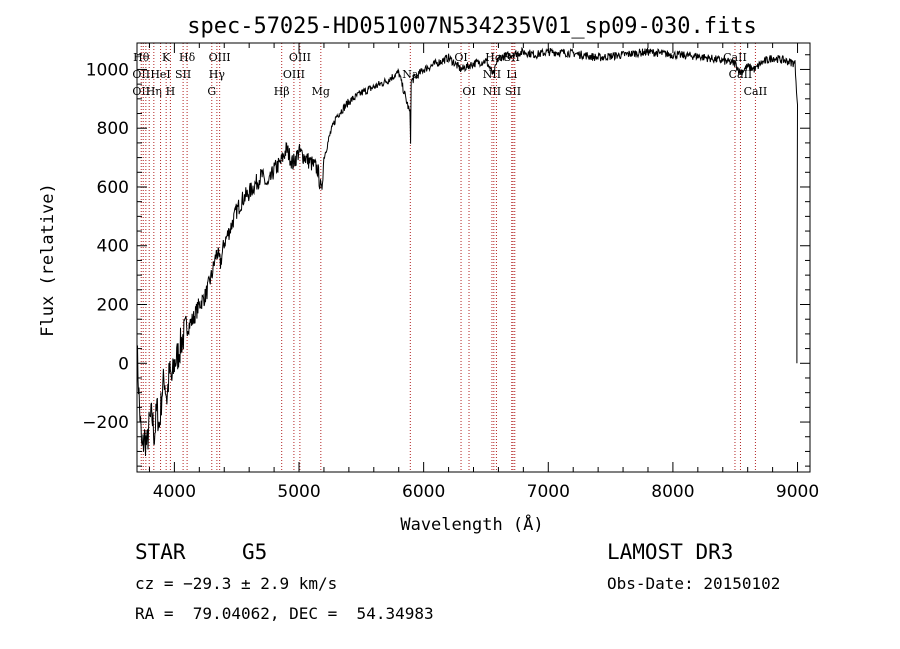 The width and height of the screenshot is (900, 649). What do you see at coordinates (166, 57) in the screenshot?
I see `line-label-6-top: K` at bounding box center [166, 57].